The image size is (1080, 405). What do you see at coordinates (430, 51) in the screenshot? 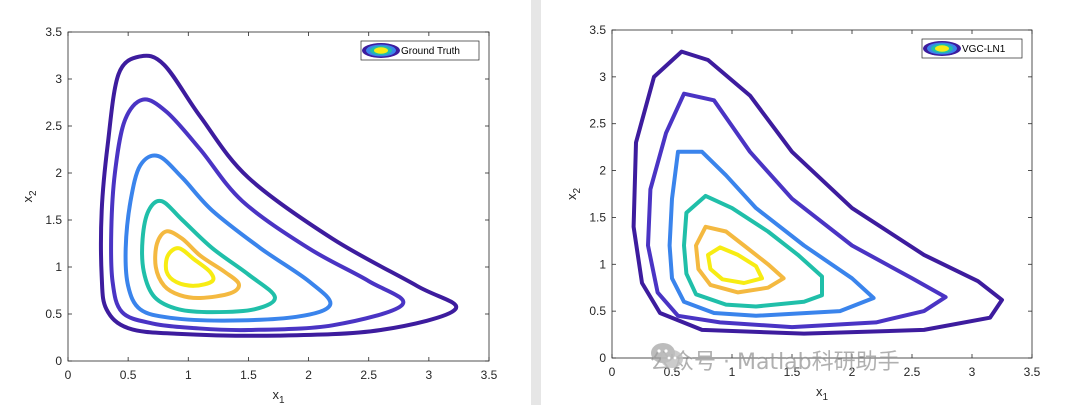
I see `legend-label: Ground Truth` at bounding box center [430, 51].